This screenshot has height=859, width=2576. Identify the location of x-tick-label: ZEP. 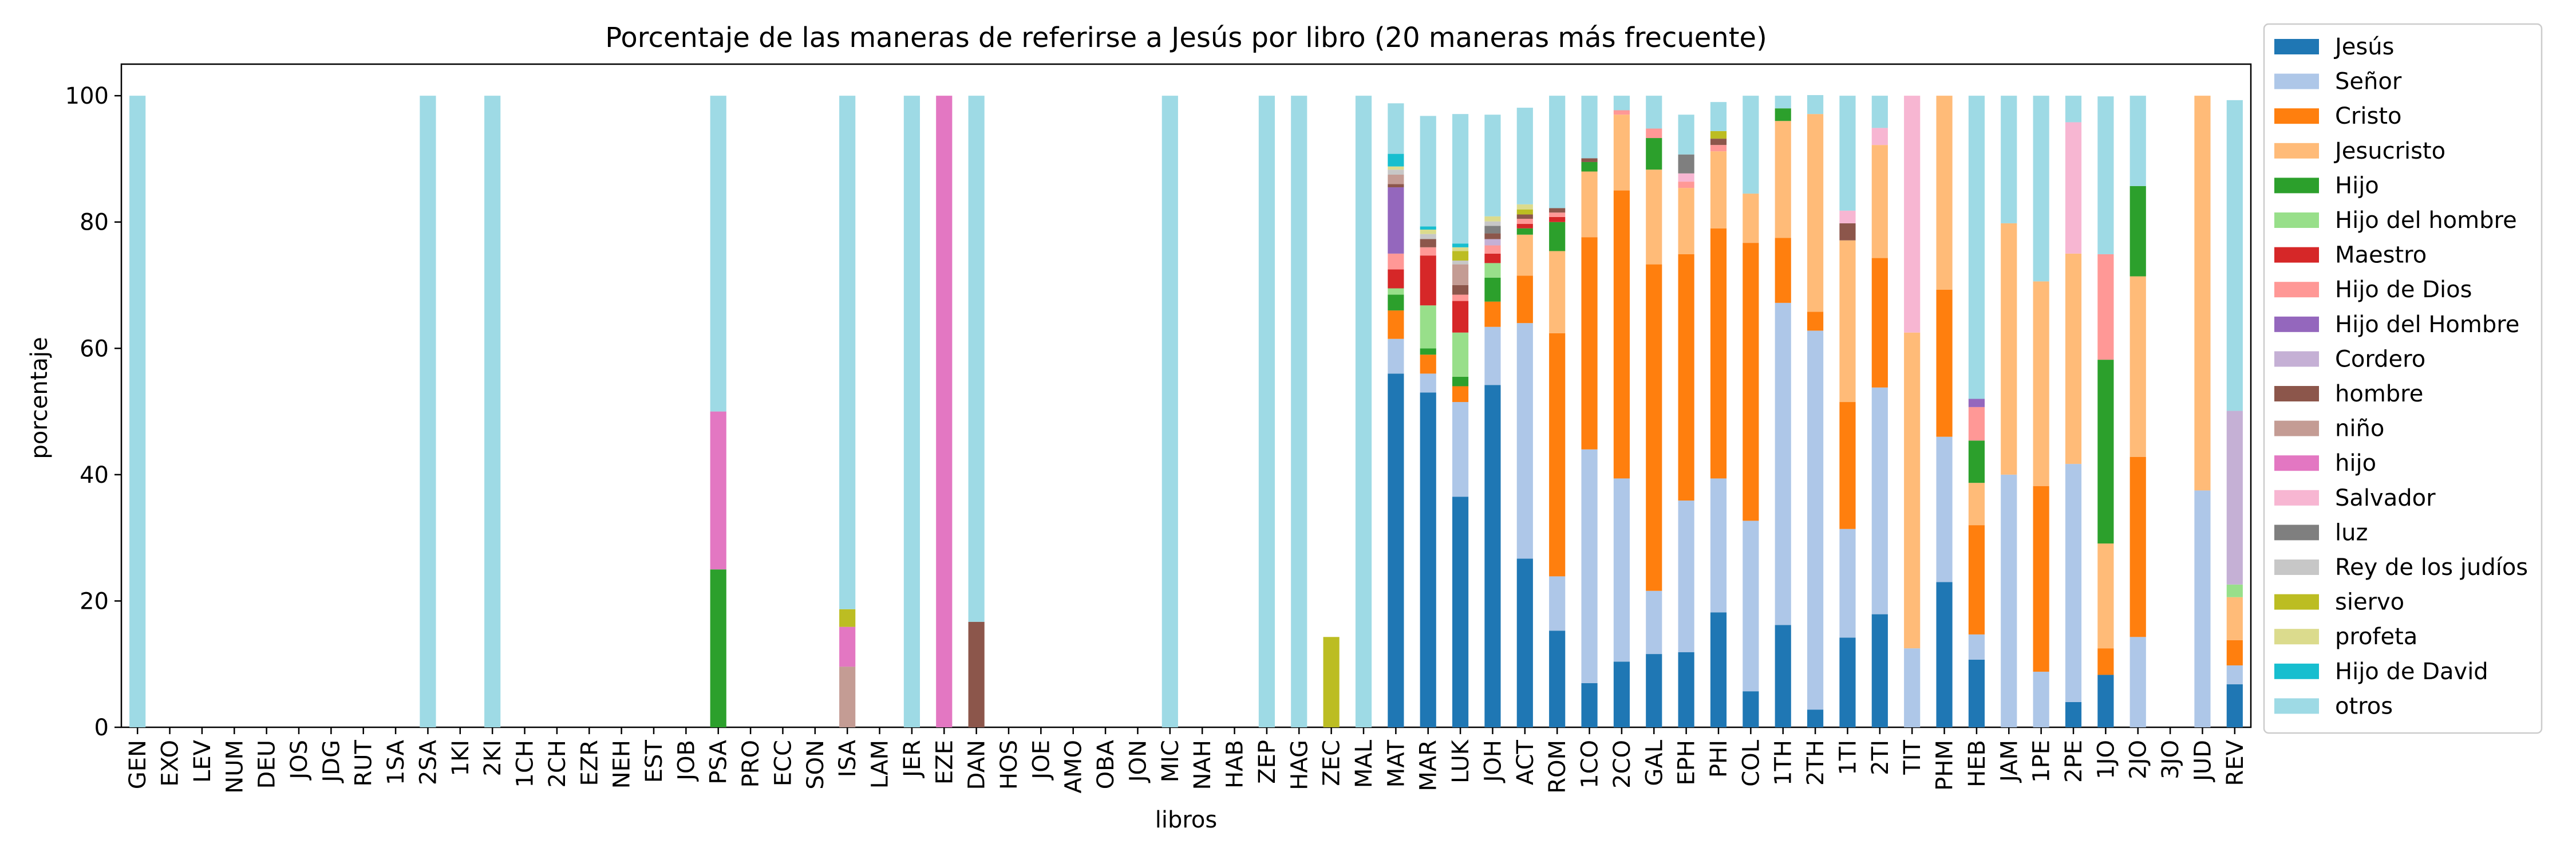
(1267, 762).